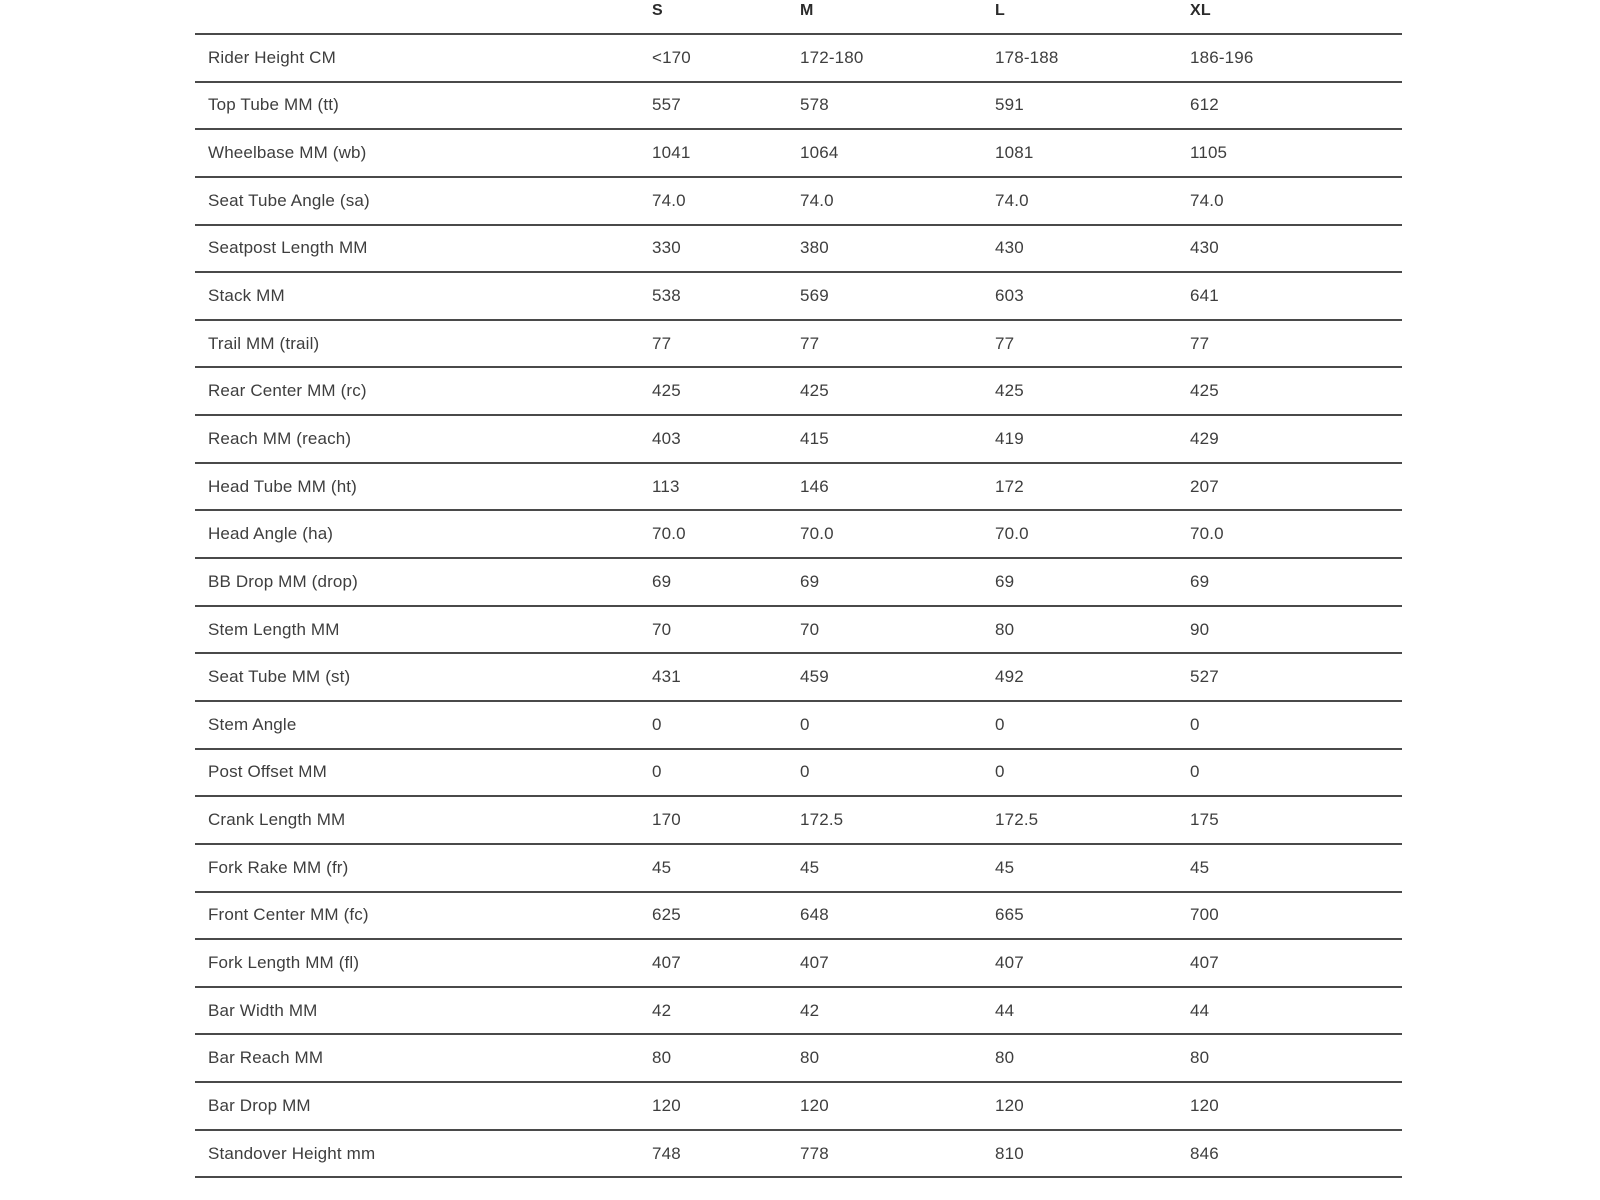  Describe the element at coordinates (657, 724) in the screenshot. I see `cell-value-s: 0` at that location.